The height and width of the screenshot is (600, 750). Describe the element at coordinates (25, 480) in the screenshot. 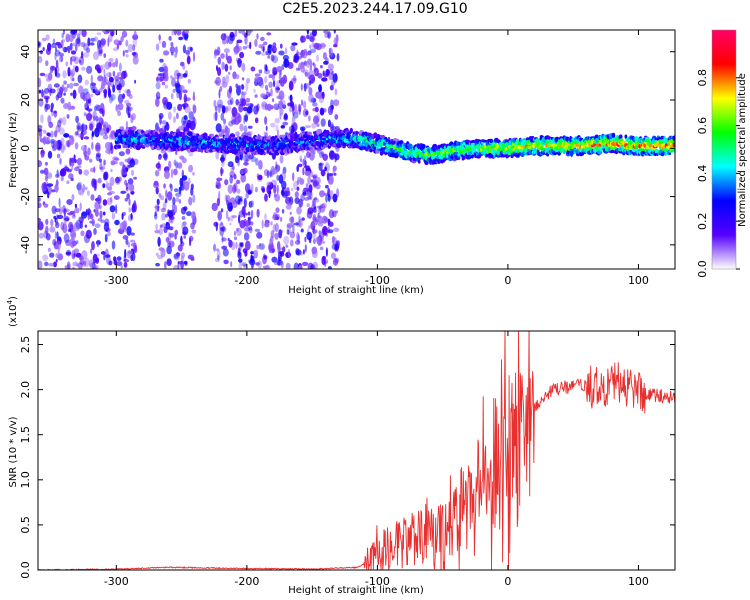

I see `y-tick-label: 1.0` at that location.